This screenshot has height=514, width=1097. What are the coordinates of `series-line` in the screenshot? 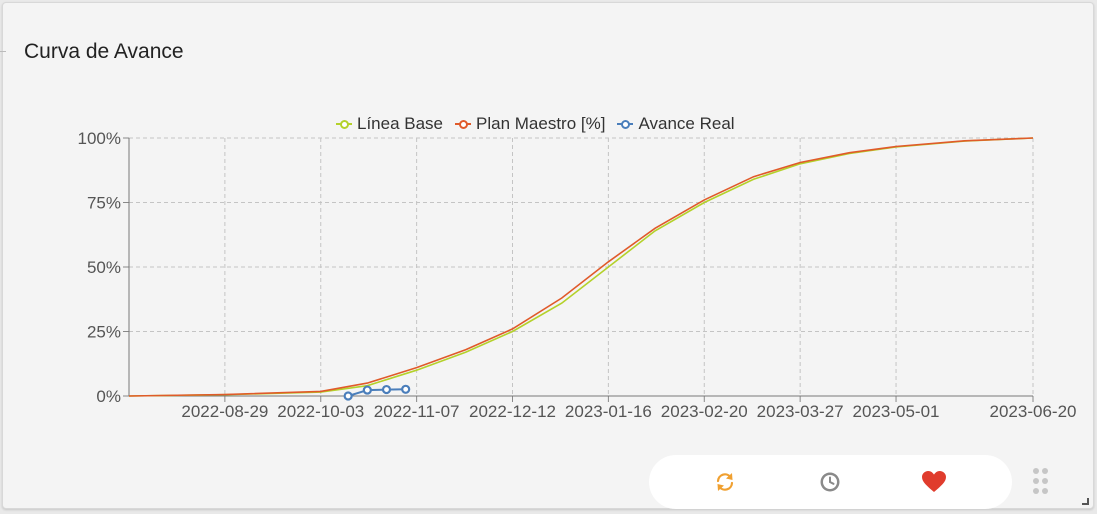 It's located at (376, 392).